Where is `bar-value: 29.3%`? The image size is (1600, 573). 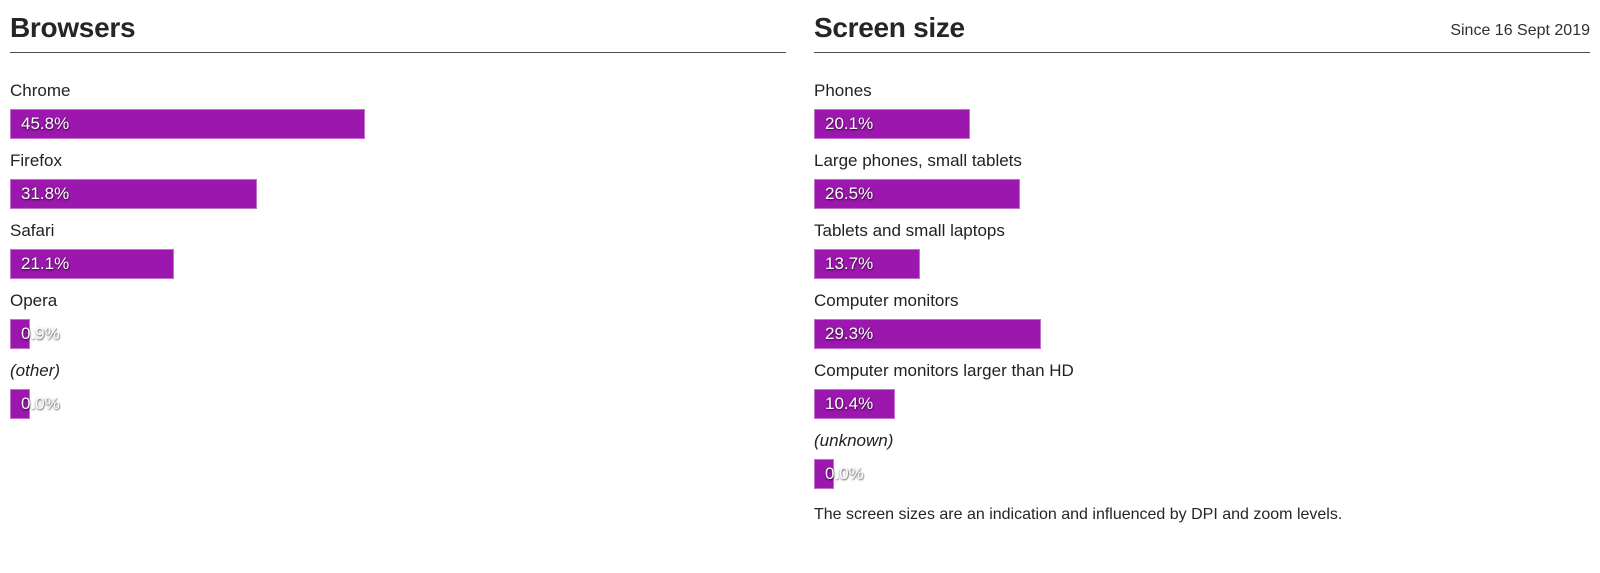 bar-value: 29.3% is located at coordinates (849, 333).